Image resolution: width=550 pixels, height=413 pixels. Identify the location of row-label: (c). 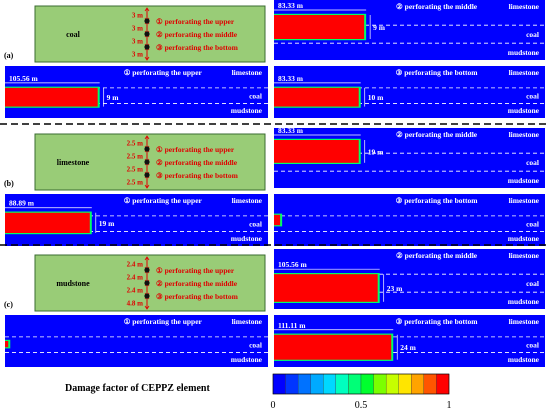
(8, 304).